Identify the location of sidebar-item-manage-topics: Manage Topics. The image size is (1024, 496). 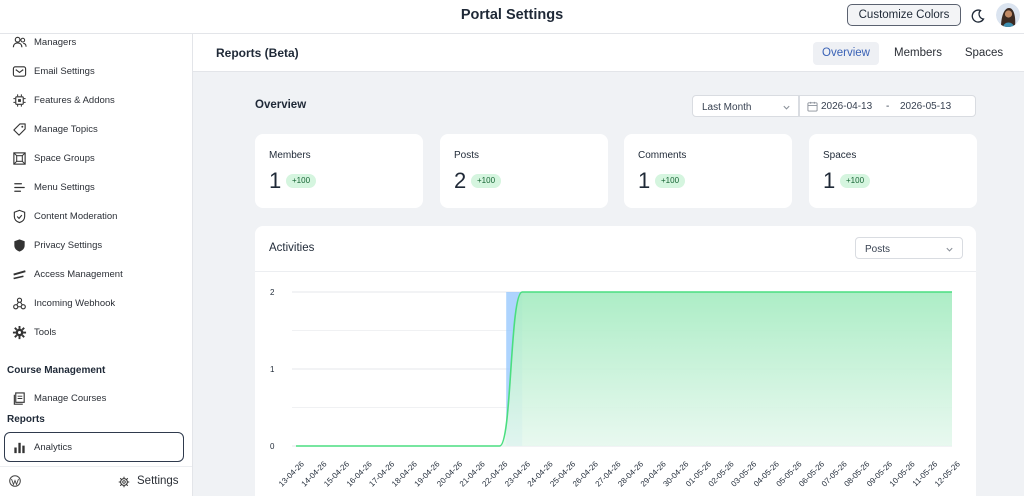
(96, 129).